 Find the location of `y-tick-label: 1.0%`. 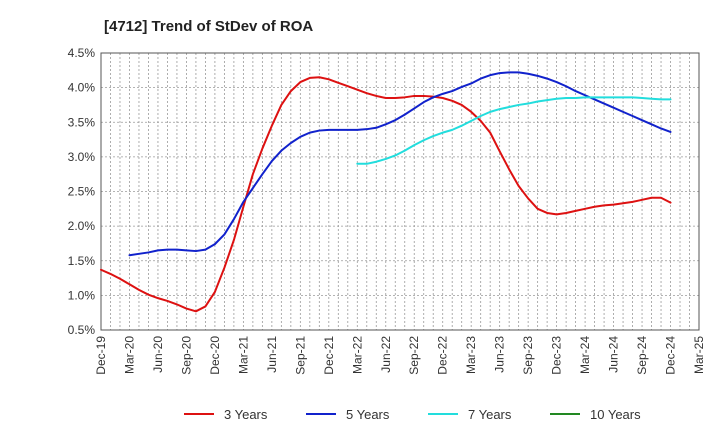

y-tick-label: 1.0% is located at coordinates (82, 295).